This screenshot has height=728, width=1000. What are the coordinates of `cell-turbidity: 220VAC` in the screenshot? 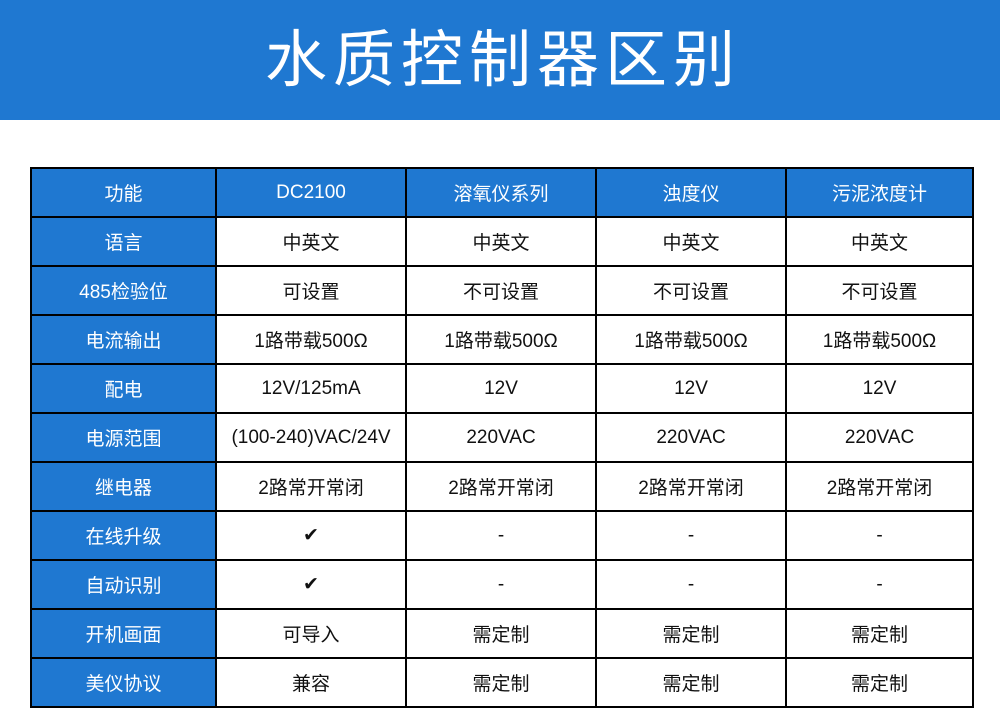 It's located at (691, 437).